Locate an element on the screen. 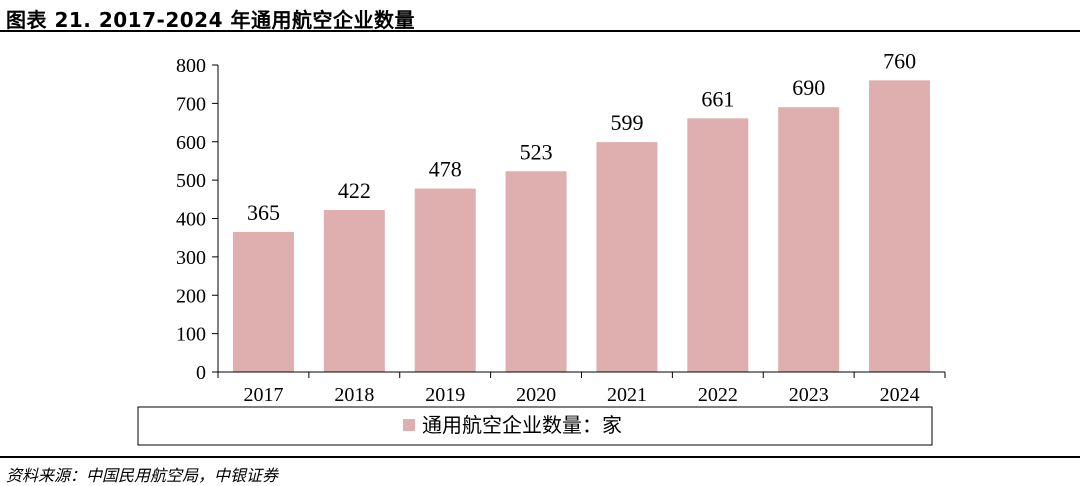 This screenshot has width=1080, height=486. bar-2022 is located at coordinates (718, 245).